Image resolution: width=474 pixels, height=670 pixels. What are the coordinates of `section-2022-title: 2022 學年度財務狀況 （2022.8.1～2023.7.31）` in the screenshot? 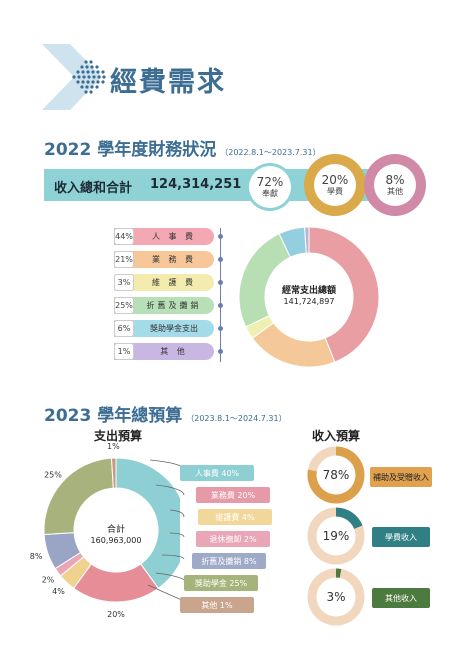 It's located at (182, 147).